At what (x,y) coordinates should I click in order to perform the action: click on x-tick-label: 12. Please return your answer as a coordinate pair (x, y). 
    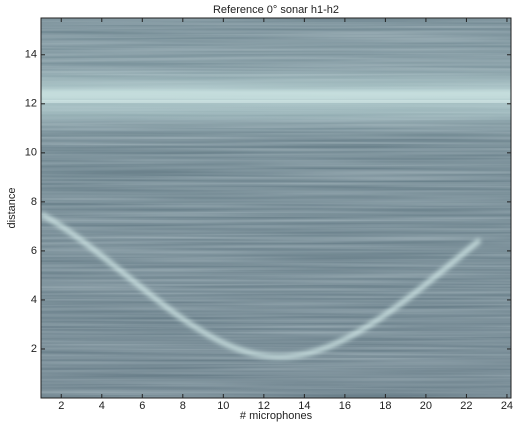
    Looking at the image, I should click on (264, 406).